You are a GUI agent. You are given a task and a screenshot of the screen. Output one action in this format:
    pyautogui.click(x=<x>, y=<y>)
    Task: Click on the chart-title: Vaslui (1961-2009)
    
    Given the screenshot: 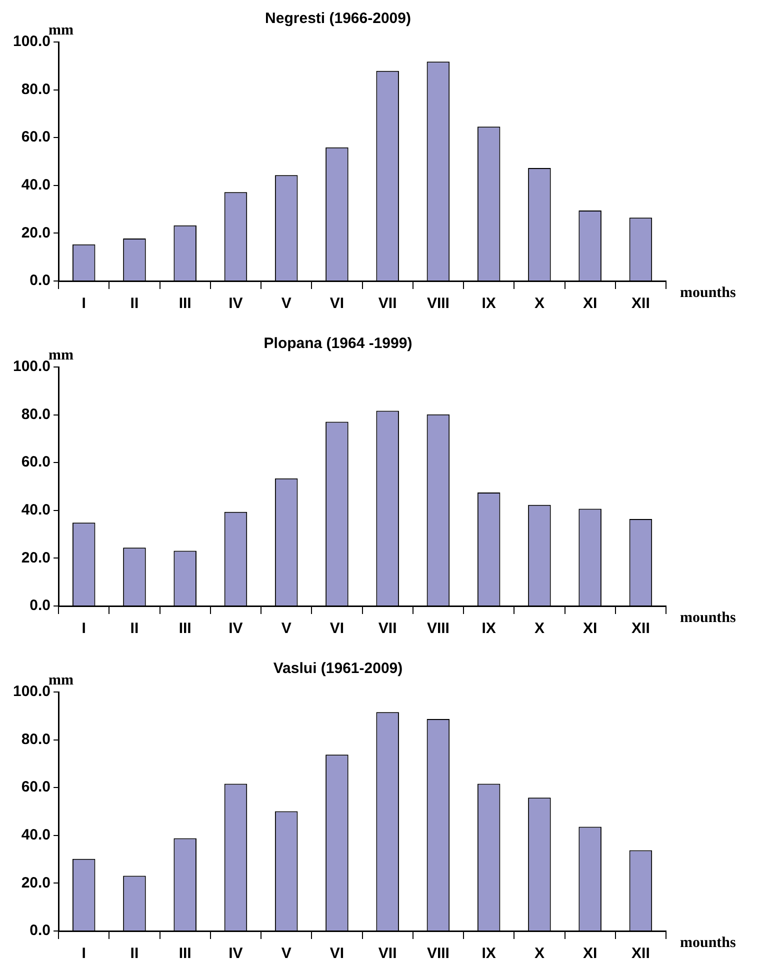 What is the action you would take?
    pyautogui.click(x=338, y=669)
    